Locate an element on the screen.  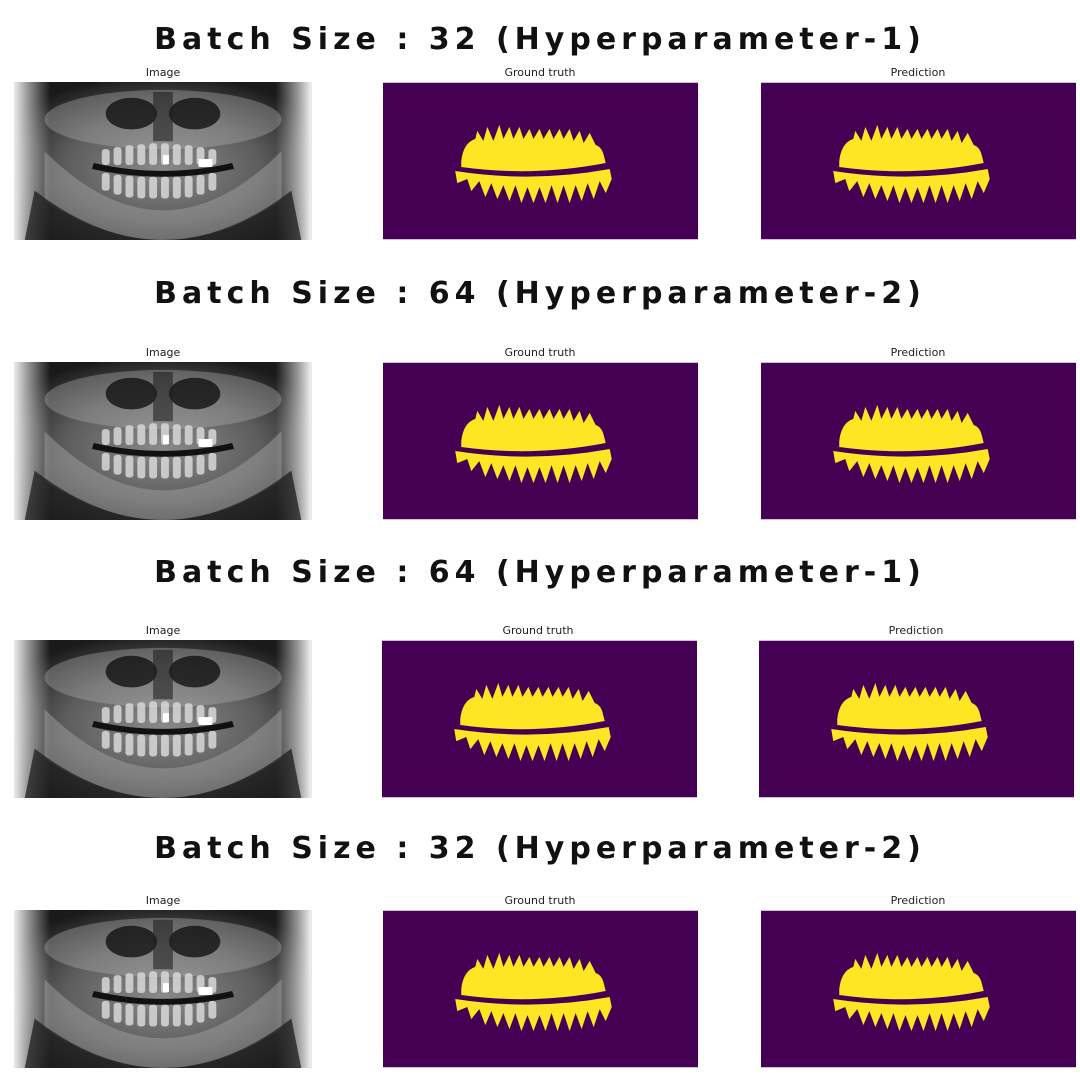
section-heading: Batch Size : 64 (Hyperparameter-2) is located at coordinates (540, 293).